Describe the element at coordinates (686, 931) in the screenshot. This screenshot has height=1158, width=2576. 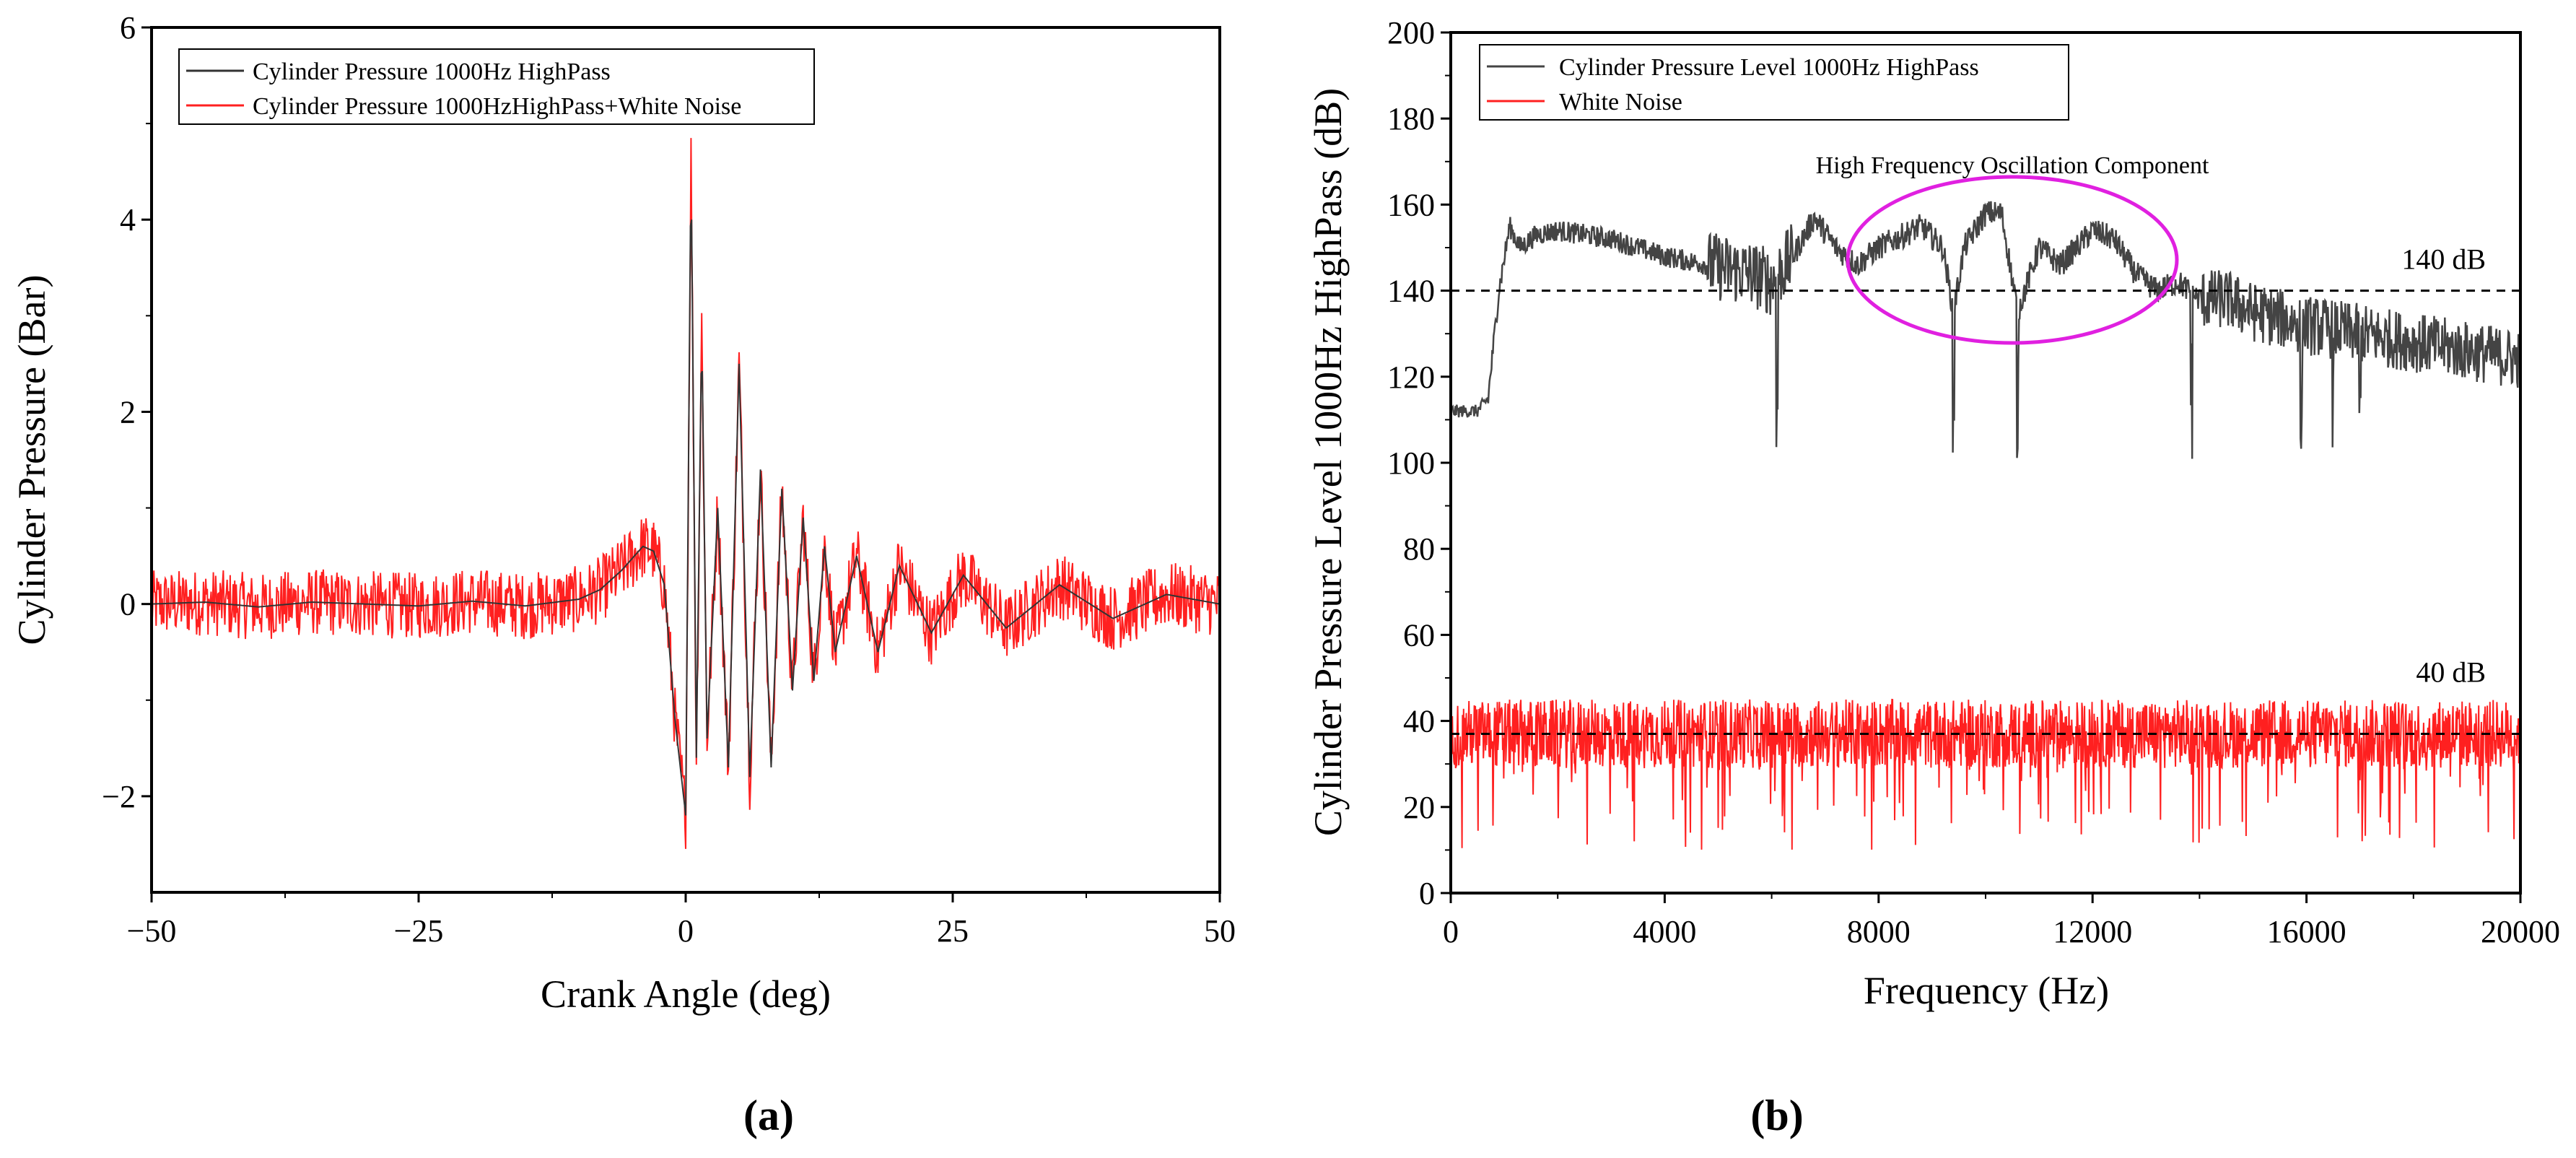
I see `chart-a-x-tick-label: 0` at that location.